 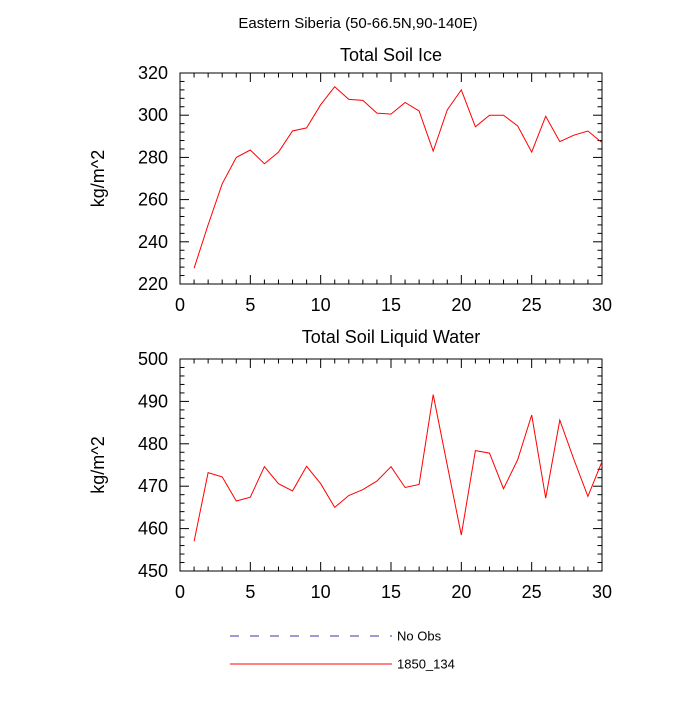 I want to click on y-tick-label: 480, so click(x=153, y=444).